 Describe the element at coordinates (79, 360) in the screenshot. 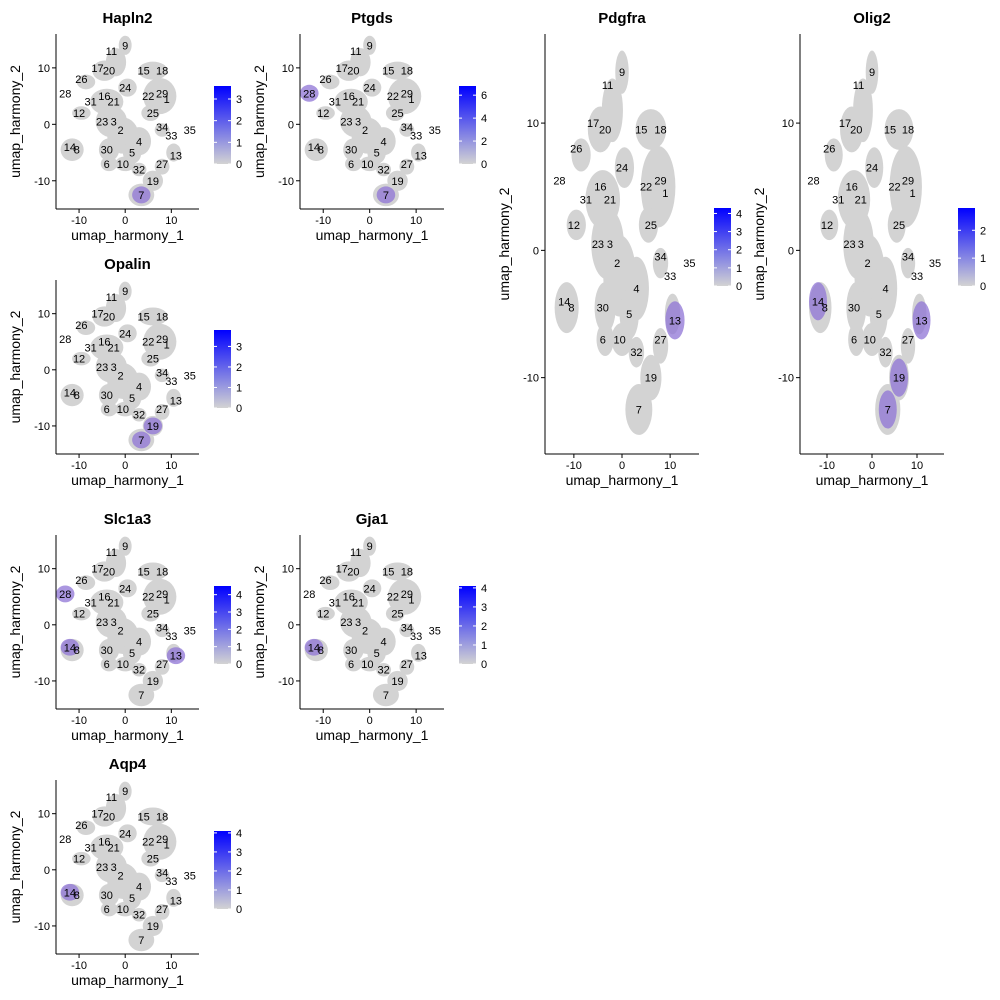

I see `cluster-label: 12` at that location.